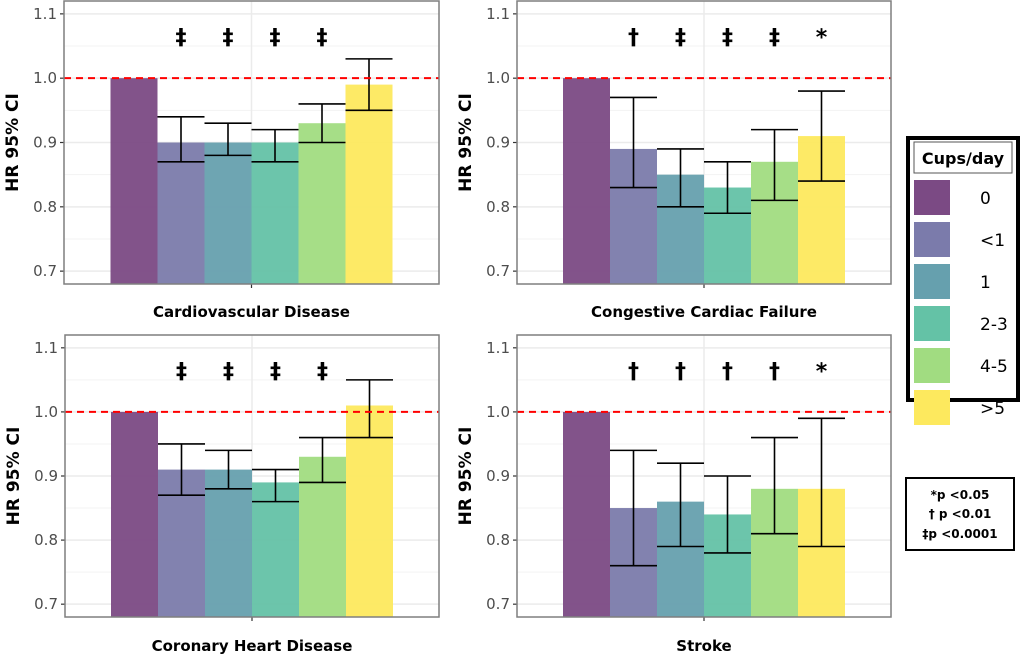 This screenshot has height=657, width=1024. I want to click on significance-note: *p <0.05 † p <0.01 ‡p <0.0001, so click(960, 514).